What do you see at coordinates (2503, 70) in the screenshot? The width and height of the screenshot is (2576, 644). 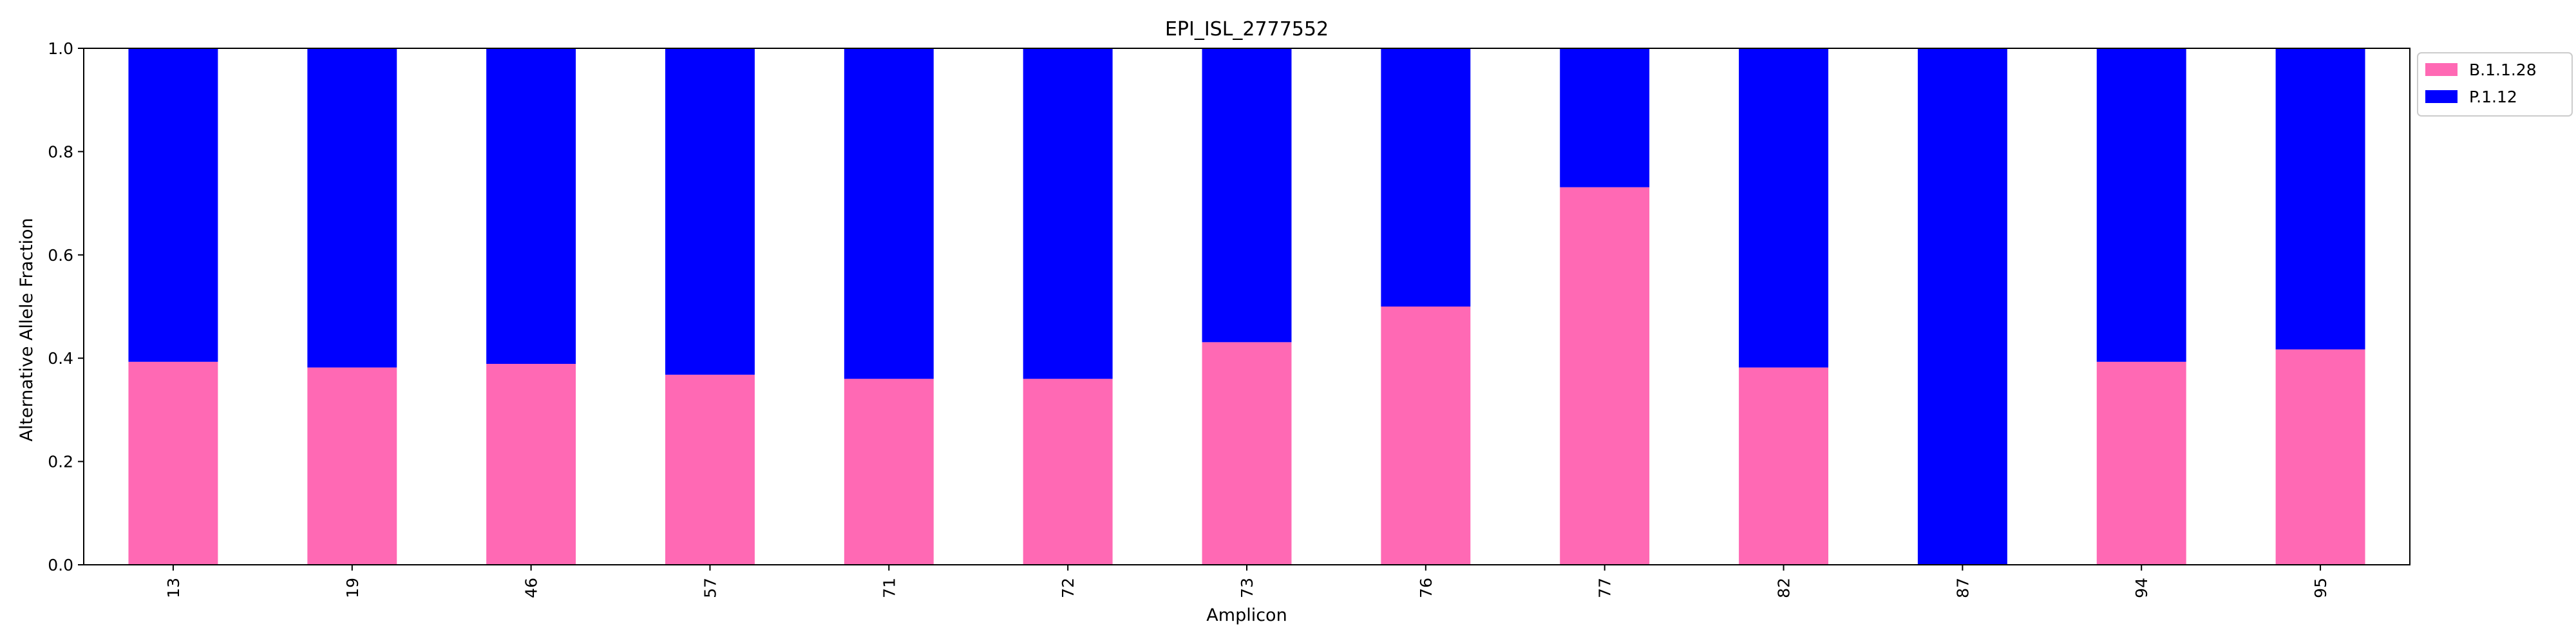 I see `legend-label: B.1.1.28` at bounding box center [2503, 70].